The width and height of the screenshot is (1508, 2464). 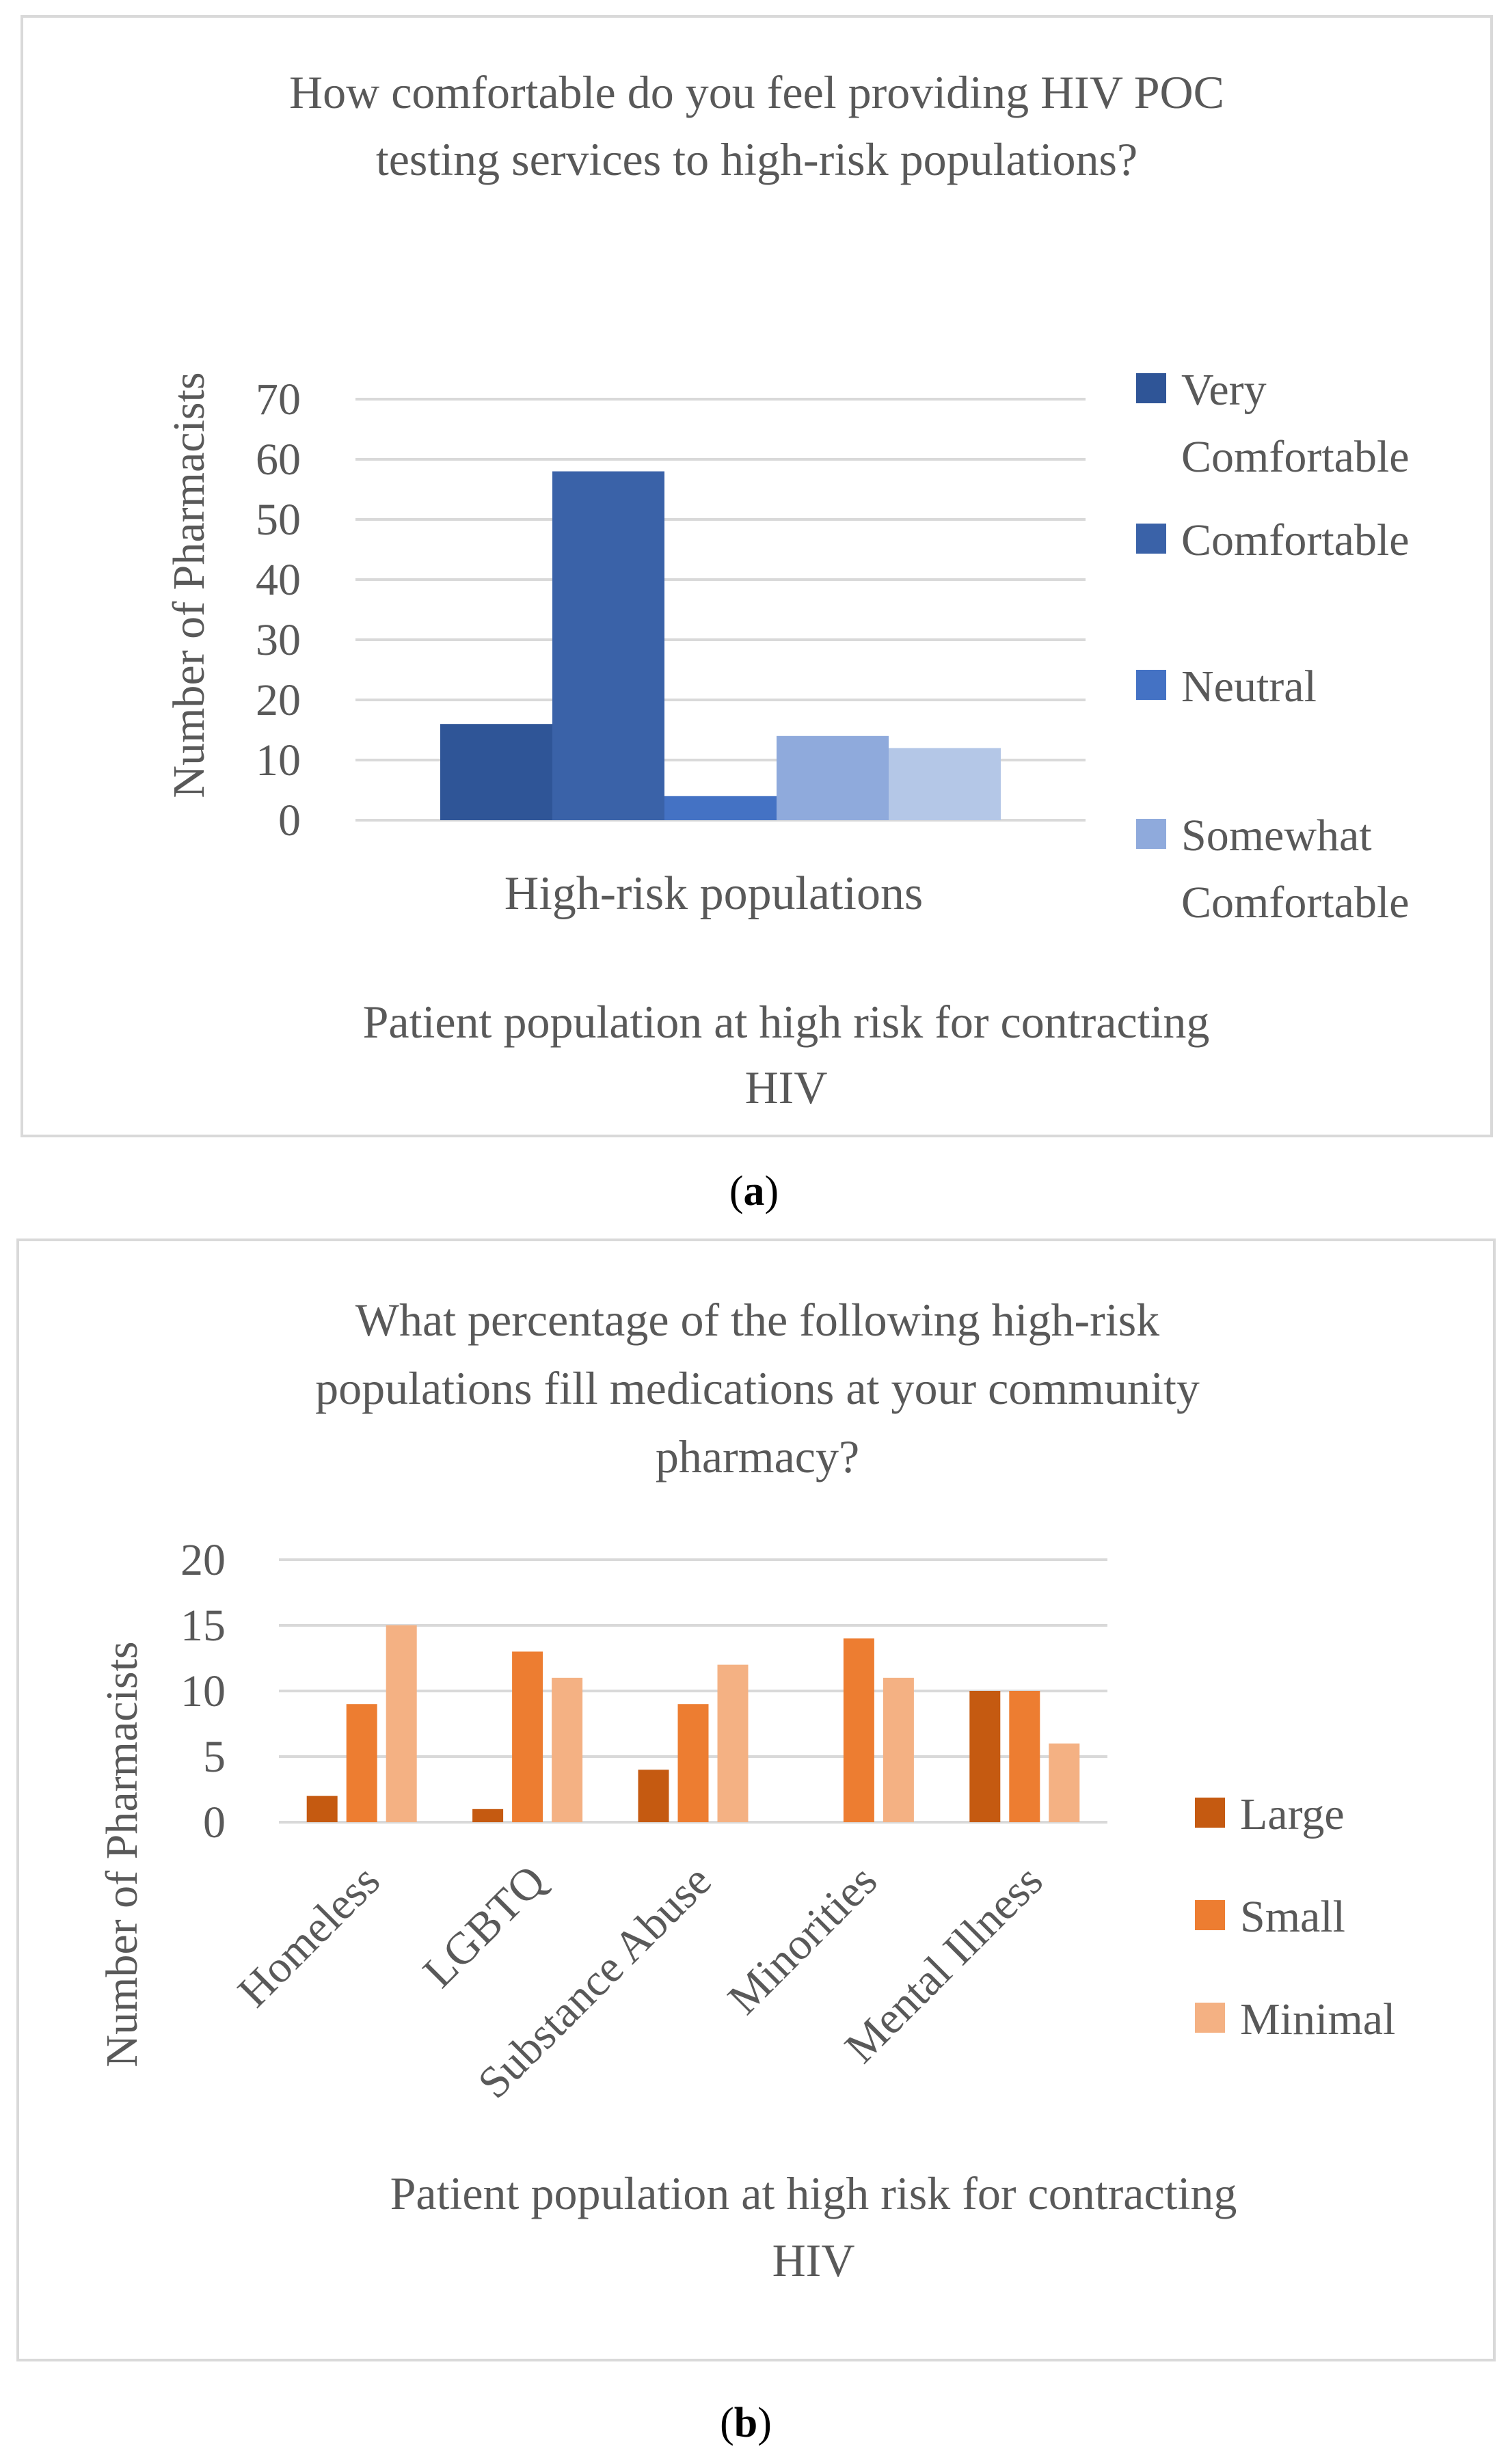 I want to click on chart-b-legend-label: Minimal, so click(x=1317, y=2019).